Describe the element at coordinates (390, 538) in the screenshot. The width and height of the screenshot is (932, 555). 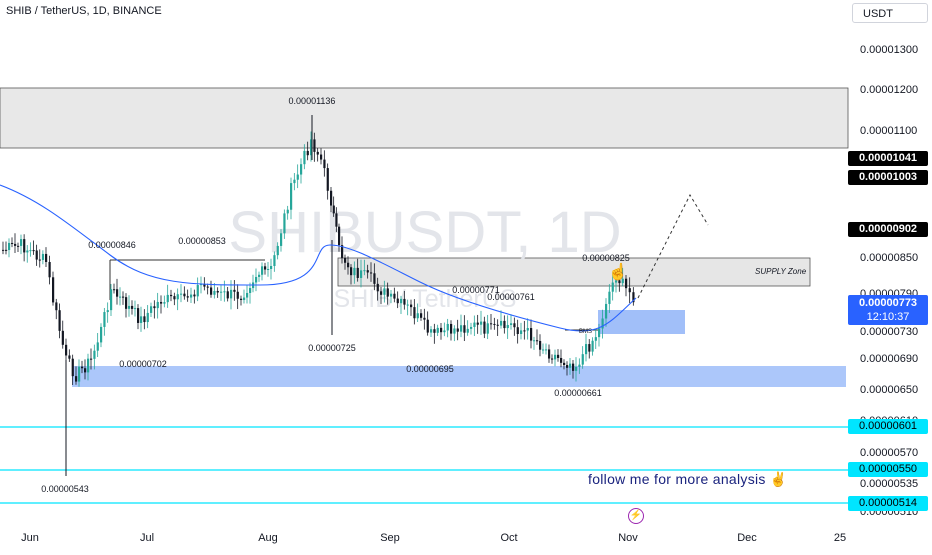
I see `time-tick: Sep` at that location.